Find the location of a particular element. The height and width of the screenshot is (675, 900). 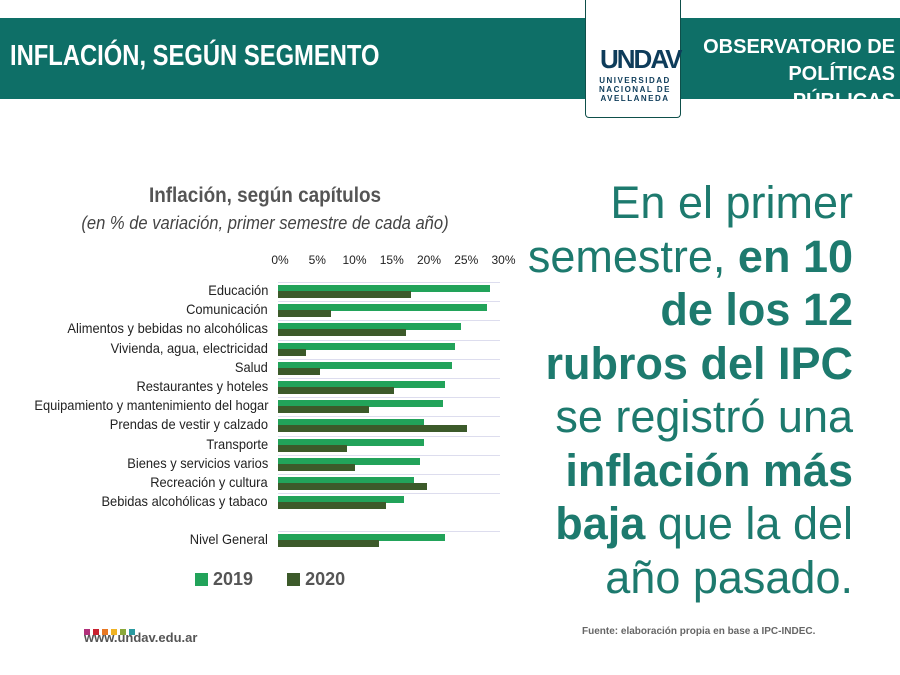

category-label: Restaurantes y hoteles is located at coordinates (202, 386).